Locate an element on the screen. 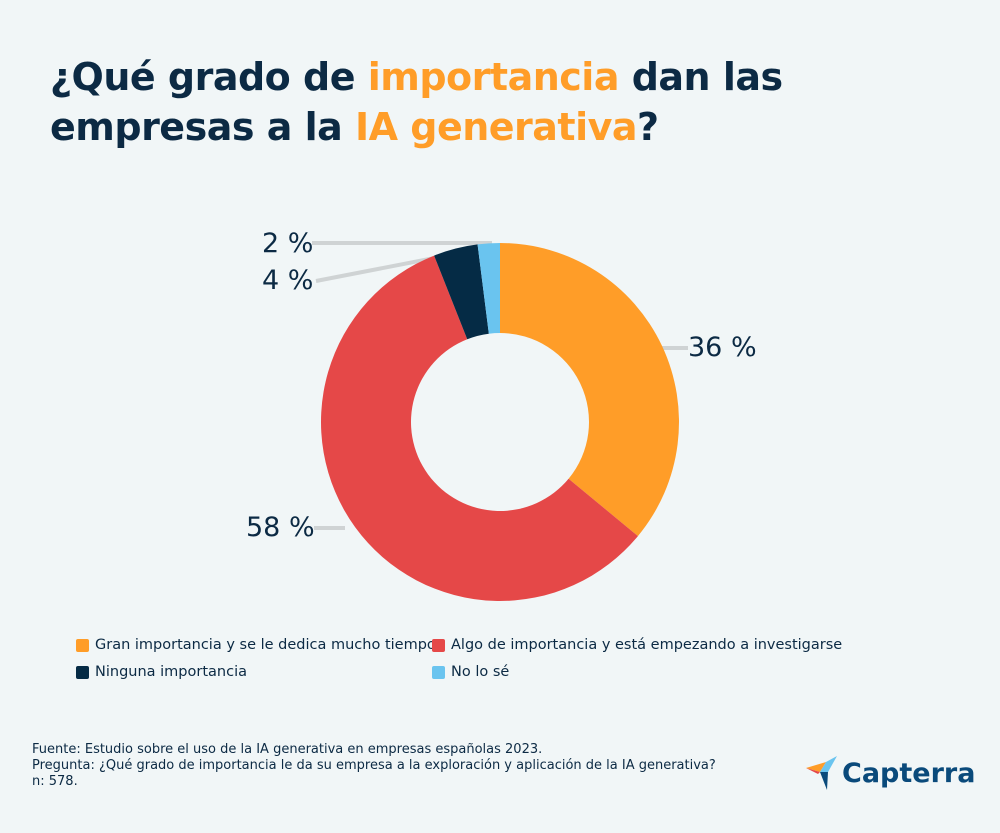  title-highlight: IA generativa is located at coordinates (496, 127).